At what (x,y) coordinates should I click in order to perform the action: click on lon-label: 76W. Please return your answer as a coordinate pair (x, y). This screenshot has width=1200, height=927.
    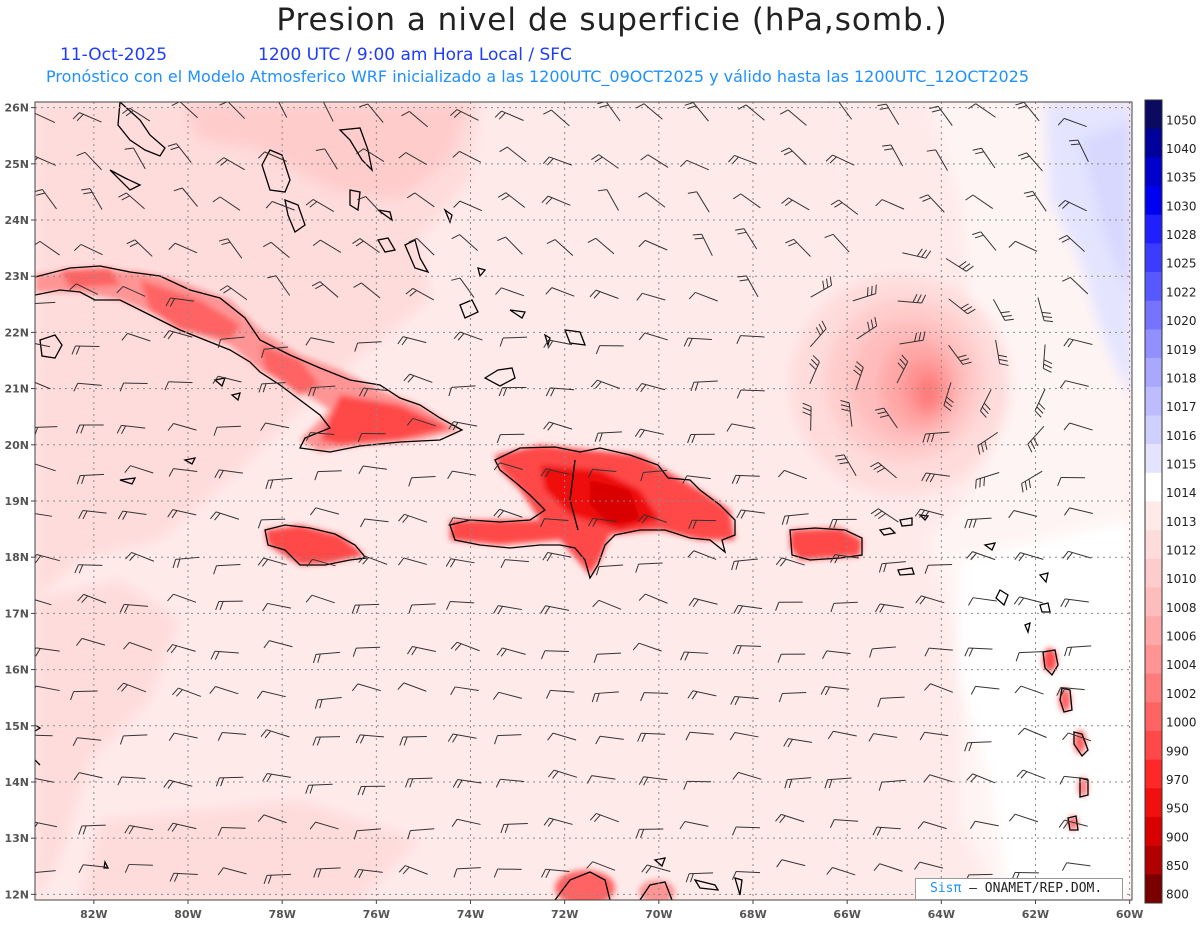
    Looking at the image, I should click on (376, 914).